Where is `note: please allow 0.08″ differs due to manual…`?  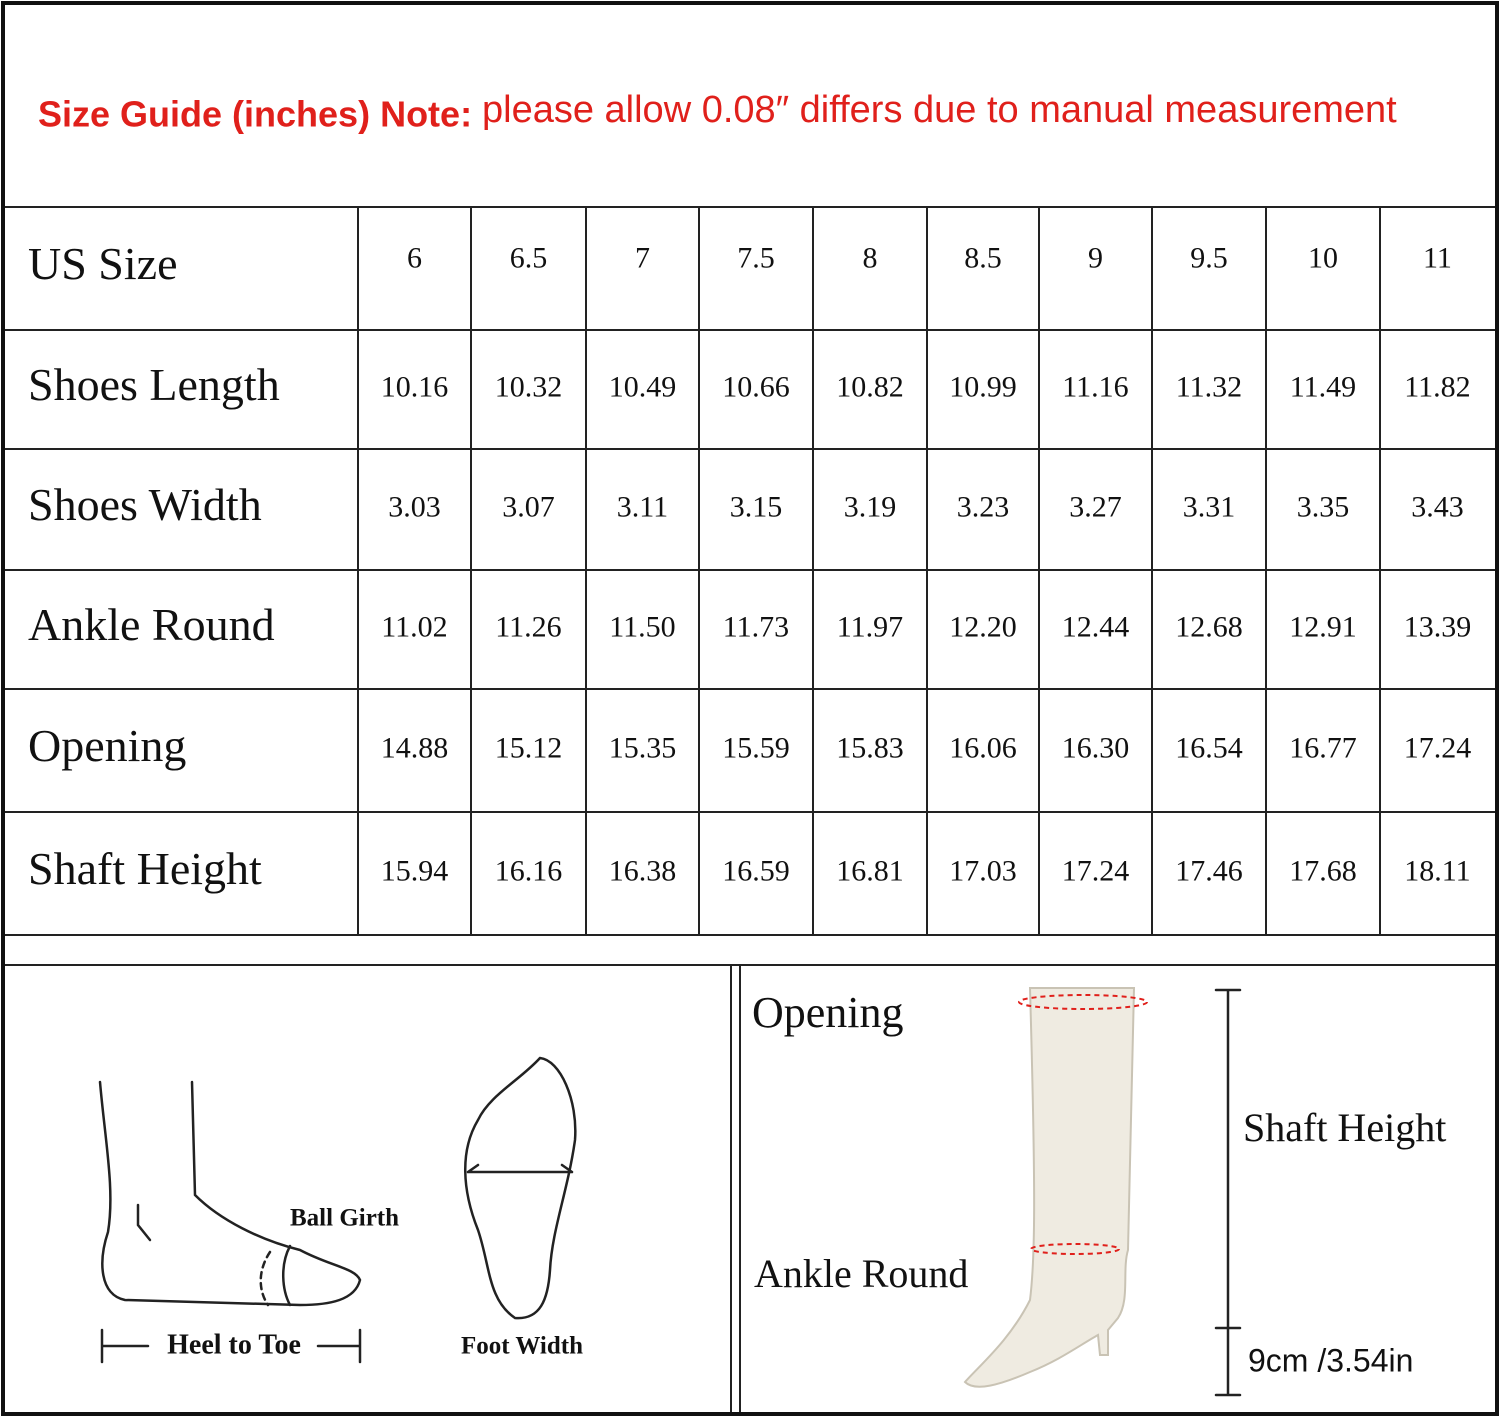
note: please allow 0.08″ differs due to manual… is located at coordinates (939, 110).